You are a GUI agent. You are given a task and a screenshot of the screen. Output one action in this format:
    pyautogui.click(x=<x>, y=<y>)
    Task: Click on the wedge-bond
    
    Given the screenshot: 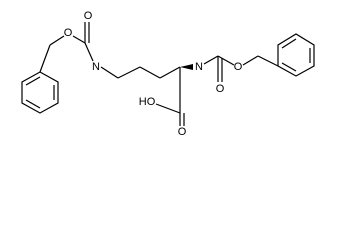 What is the action you would take?
    pyautogui.click(x=186, y=67)
    